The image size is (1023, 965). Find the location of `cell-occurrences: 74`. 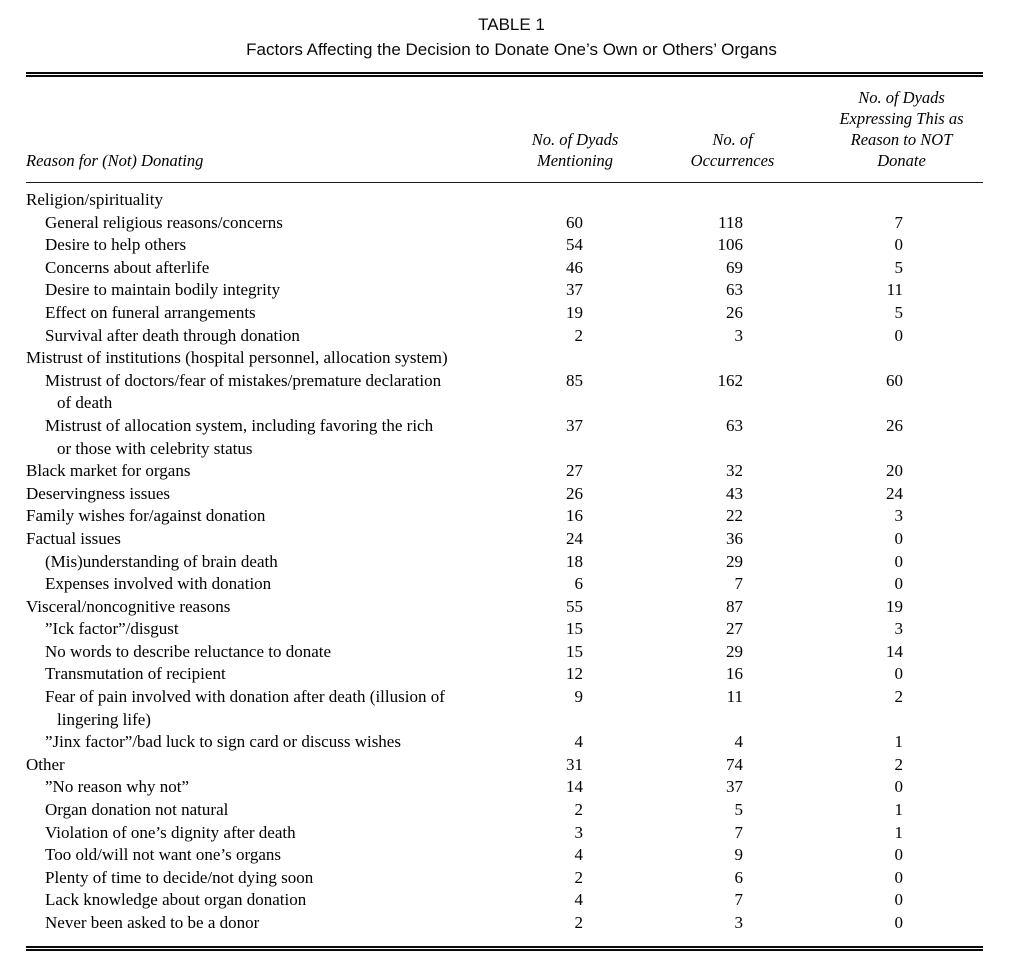

cell-occurrences: 74 is located at coordinates (734, 764).